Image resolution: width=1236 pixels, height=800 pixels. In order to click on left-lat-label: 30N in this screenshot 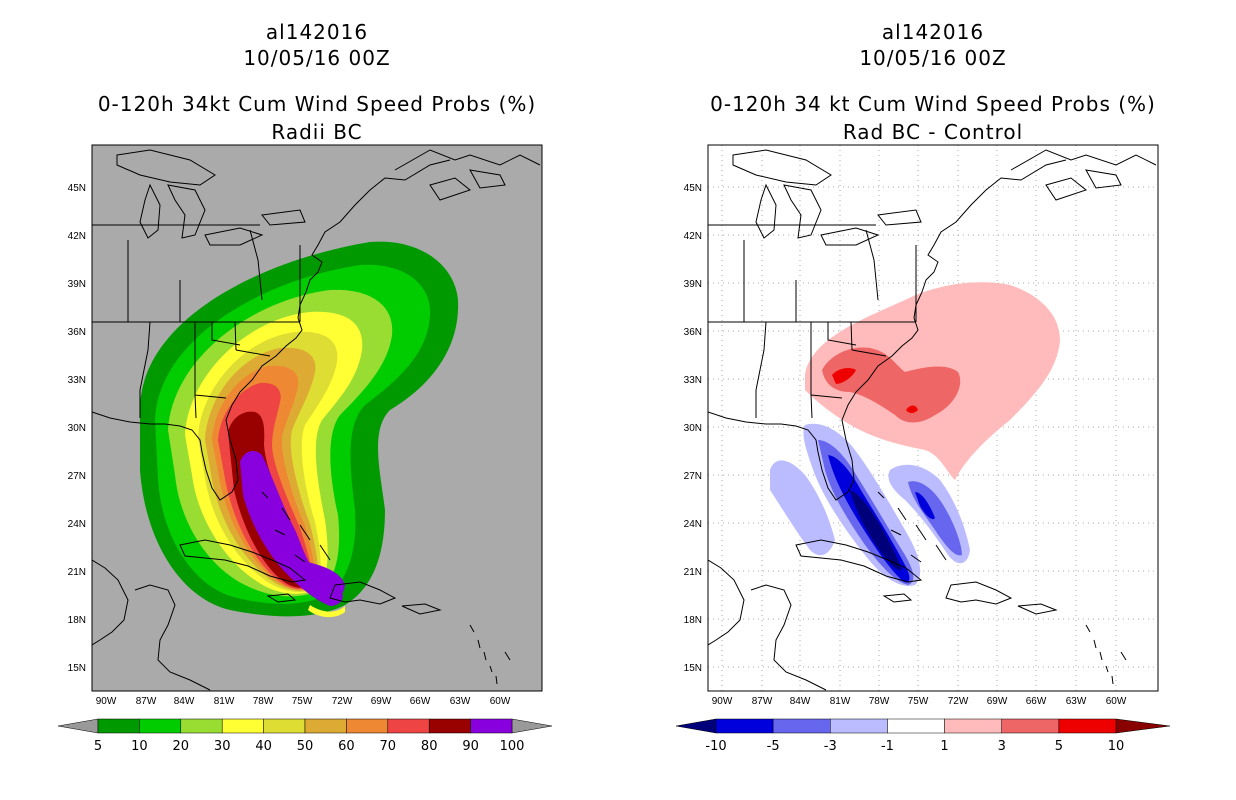, I will do `click(77, 428)`.